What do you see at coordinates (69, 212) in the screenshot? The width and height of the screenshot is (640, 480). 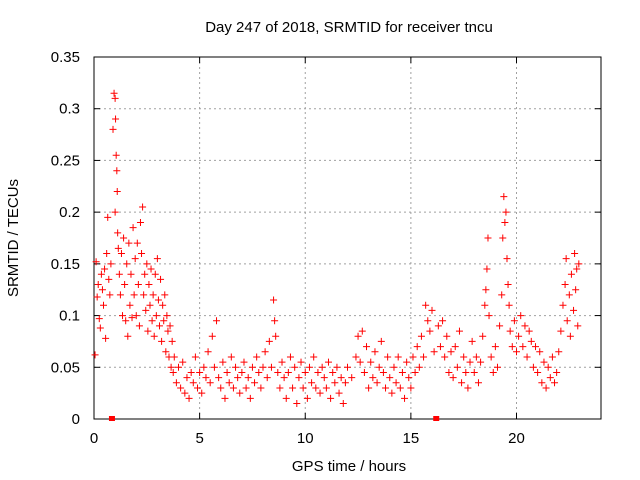 I see `y-tick-label: 0.2` at bounding box center [69, 212].